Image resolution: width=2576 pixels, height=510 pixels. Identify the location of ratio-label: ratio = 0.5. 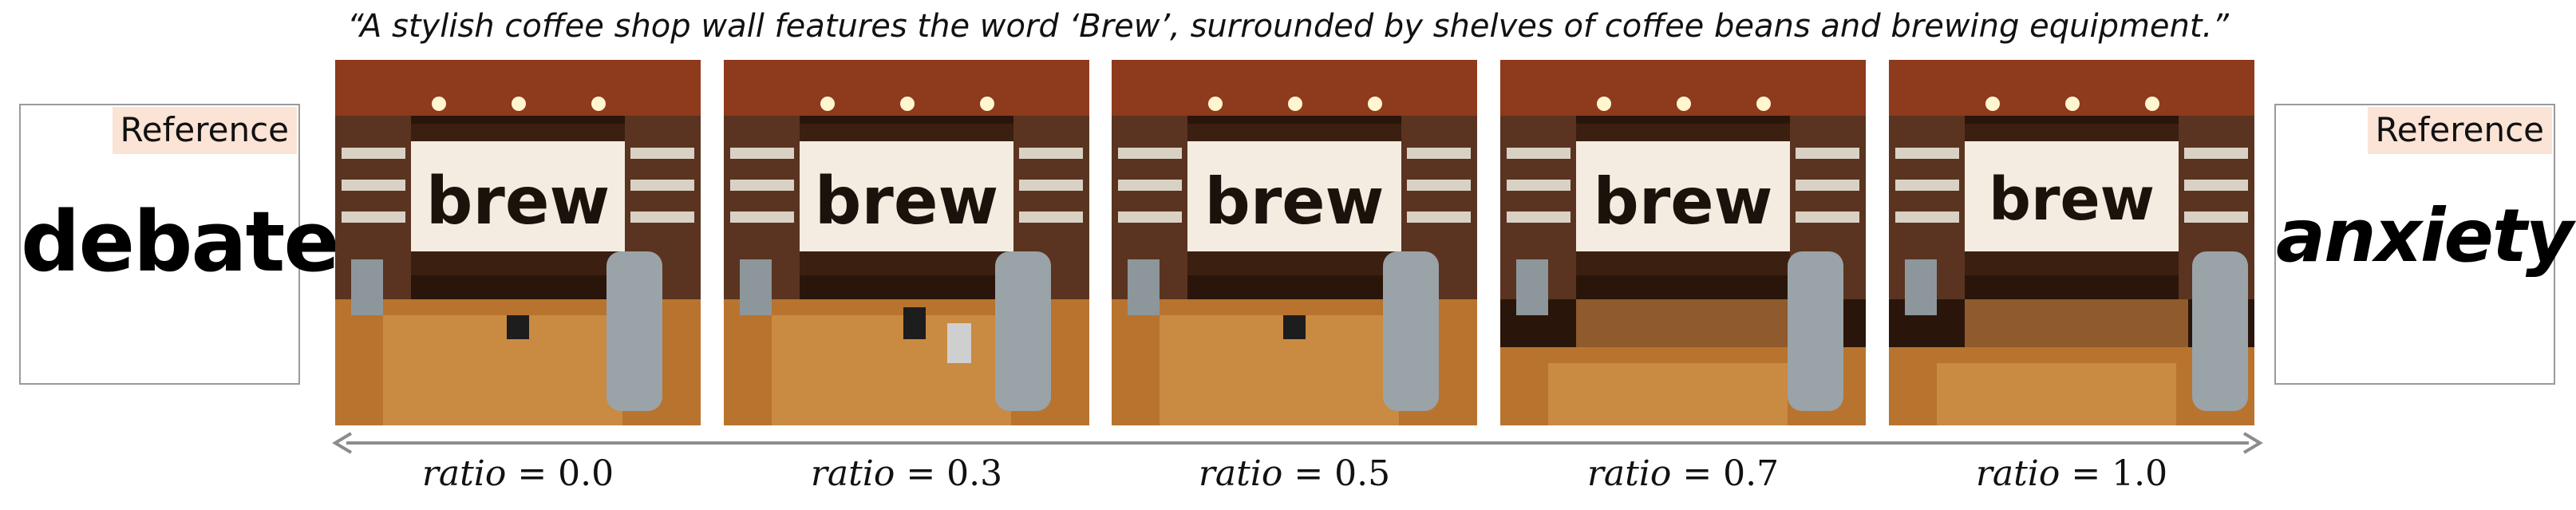
(1294, 473).